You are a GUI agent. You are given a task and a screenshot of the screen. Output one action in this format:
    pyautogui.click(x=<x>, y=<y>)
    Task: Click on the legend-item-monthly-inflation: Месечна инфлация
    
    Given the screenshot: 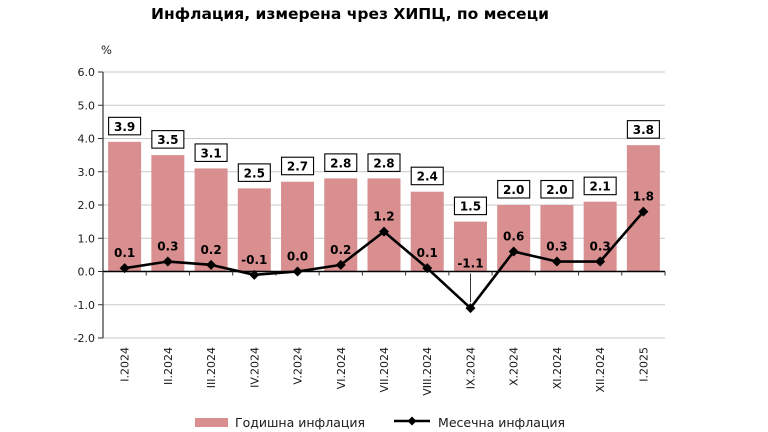 What is the action you would take?
    pyautogui.click(x=479, y=422)
    